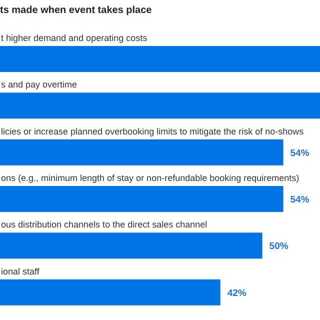  What do you see at coordinates (76, 10) in the screenshot?
I see `text: ts made when event takes place` at bounding box center [76, 10].